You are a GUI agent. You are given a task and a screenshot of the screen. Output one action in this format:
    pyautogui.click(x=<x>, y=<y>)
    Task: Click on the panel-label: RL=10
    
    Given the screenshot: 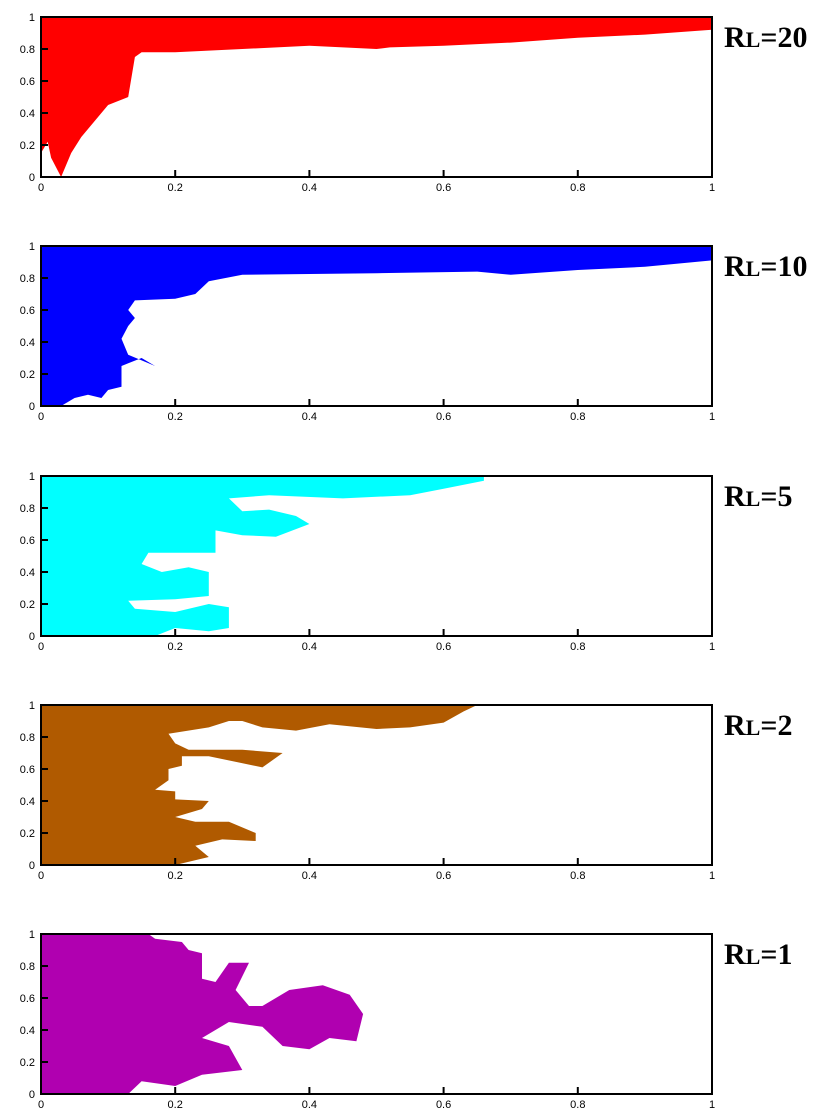 What is the action you would take?
    pyautogui.click(x=765, y=266)
    